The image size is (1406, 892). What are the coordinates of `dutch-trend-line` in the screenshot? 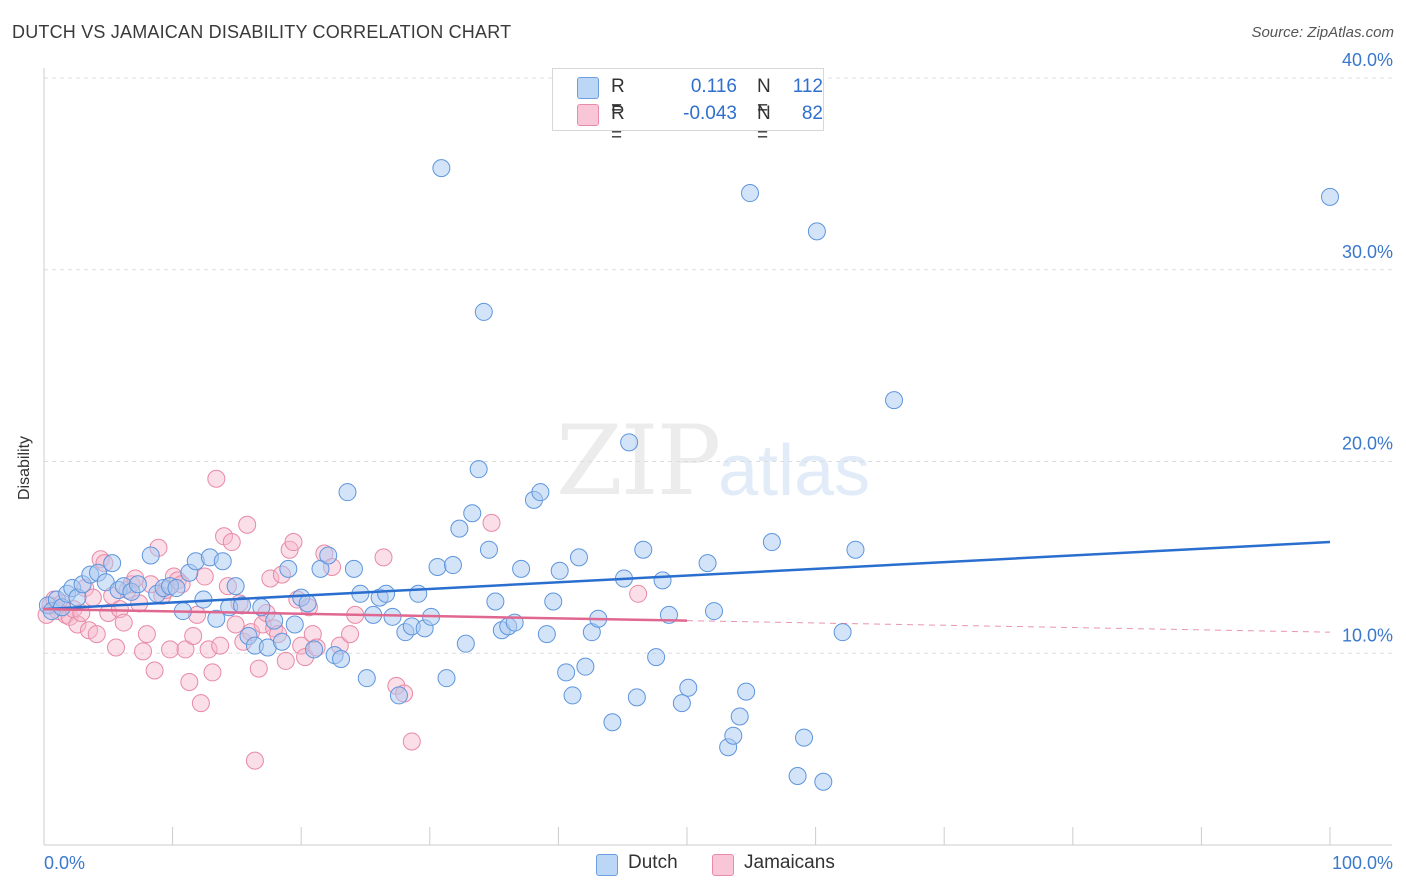 It's located at (687, 575).